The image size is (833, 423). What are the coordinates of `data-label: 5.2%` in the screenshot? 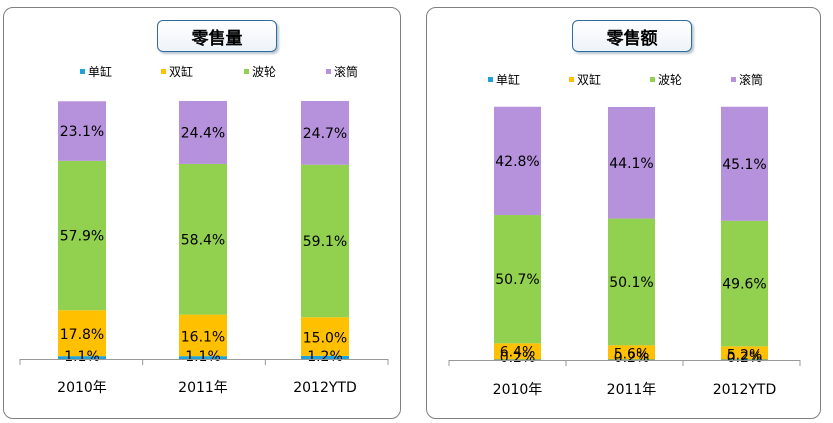 It's located at (745, 355).